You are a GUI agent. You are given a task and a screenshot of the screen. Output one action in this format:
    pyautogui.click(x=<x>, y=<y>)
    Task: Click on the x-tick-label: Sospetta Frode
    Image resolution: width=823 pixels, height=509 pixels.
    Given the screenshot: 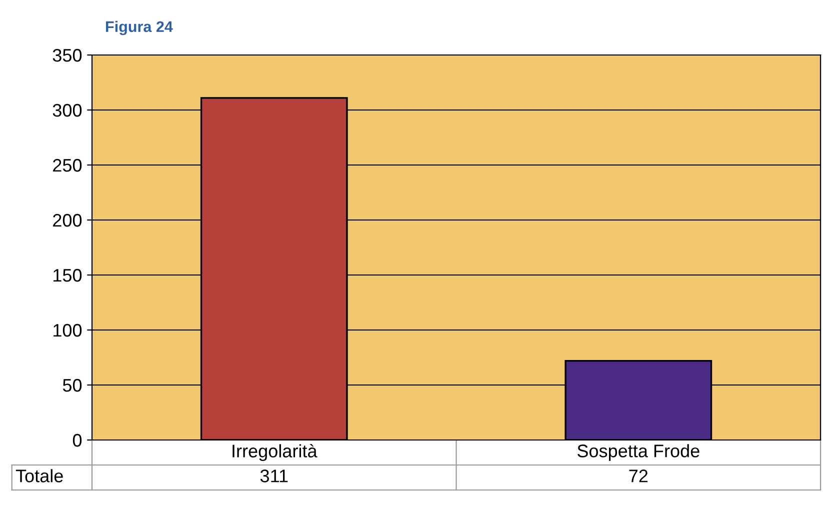 What is the action you would take?
    pyautogui.click(x=638, y=452)
    